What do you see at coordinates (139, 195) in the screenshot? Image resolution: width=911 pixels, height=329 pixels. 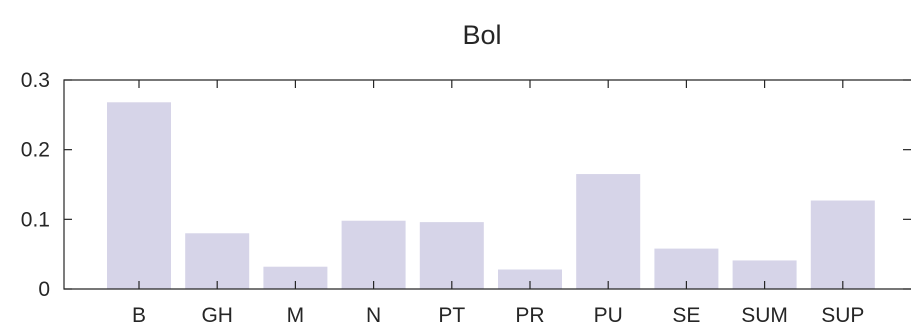 I see `bar-b` at bounding box center [139, 195].